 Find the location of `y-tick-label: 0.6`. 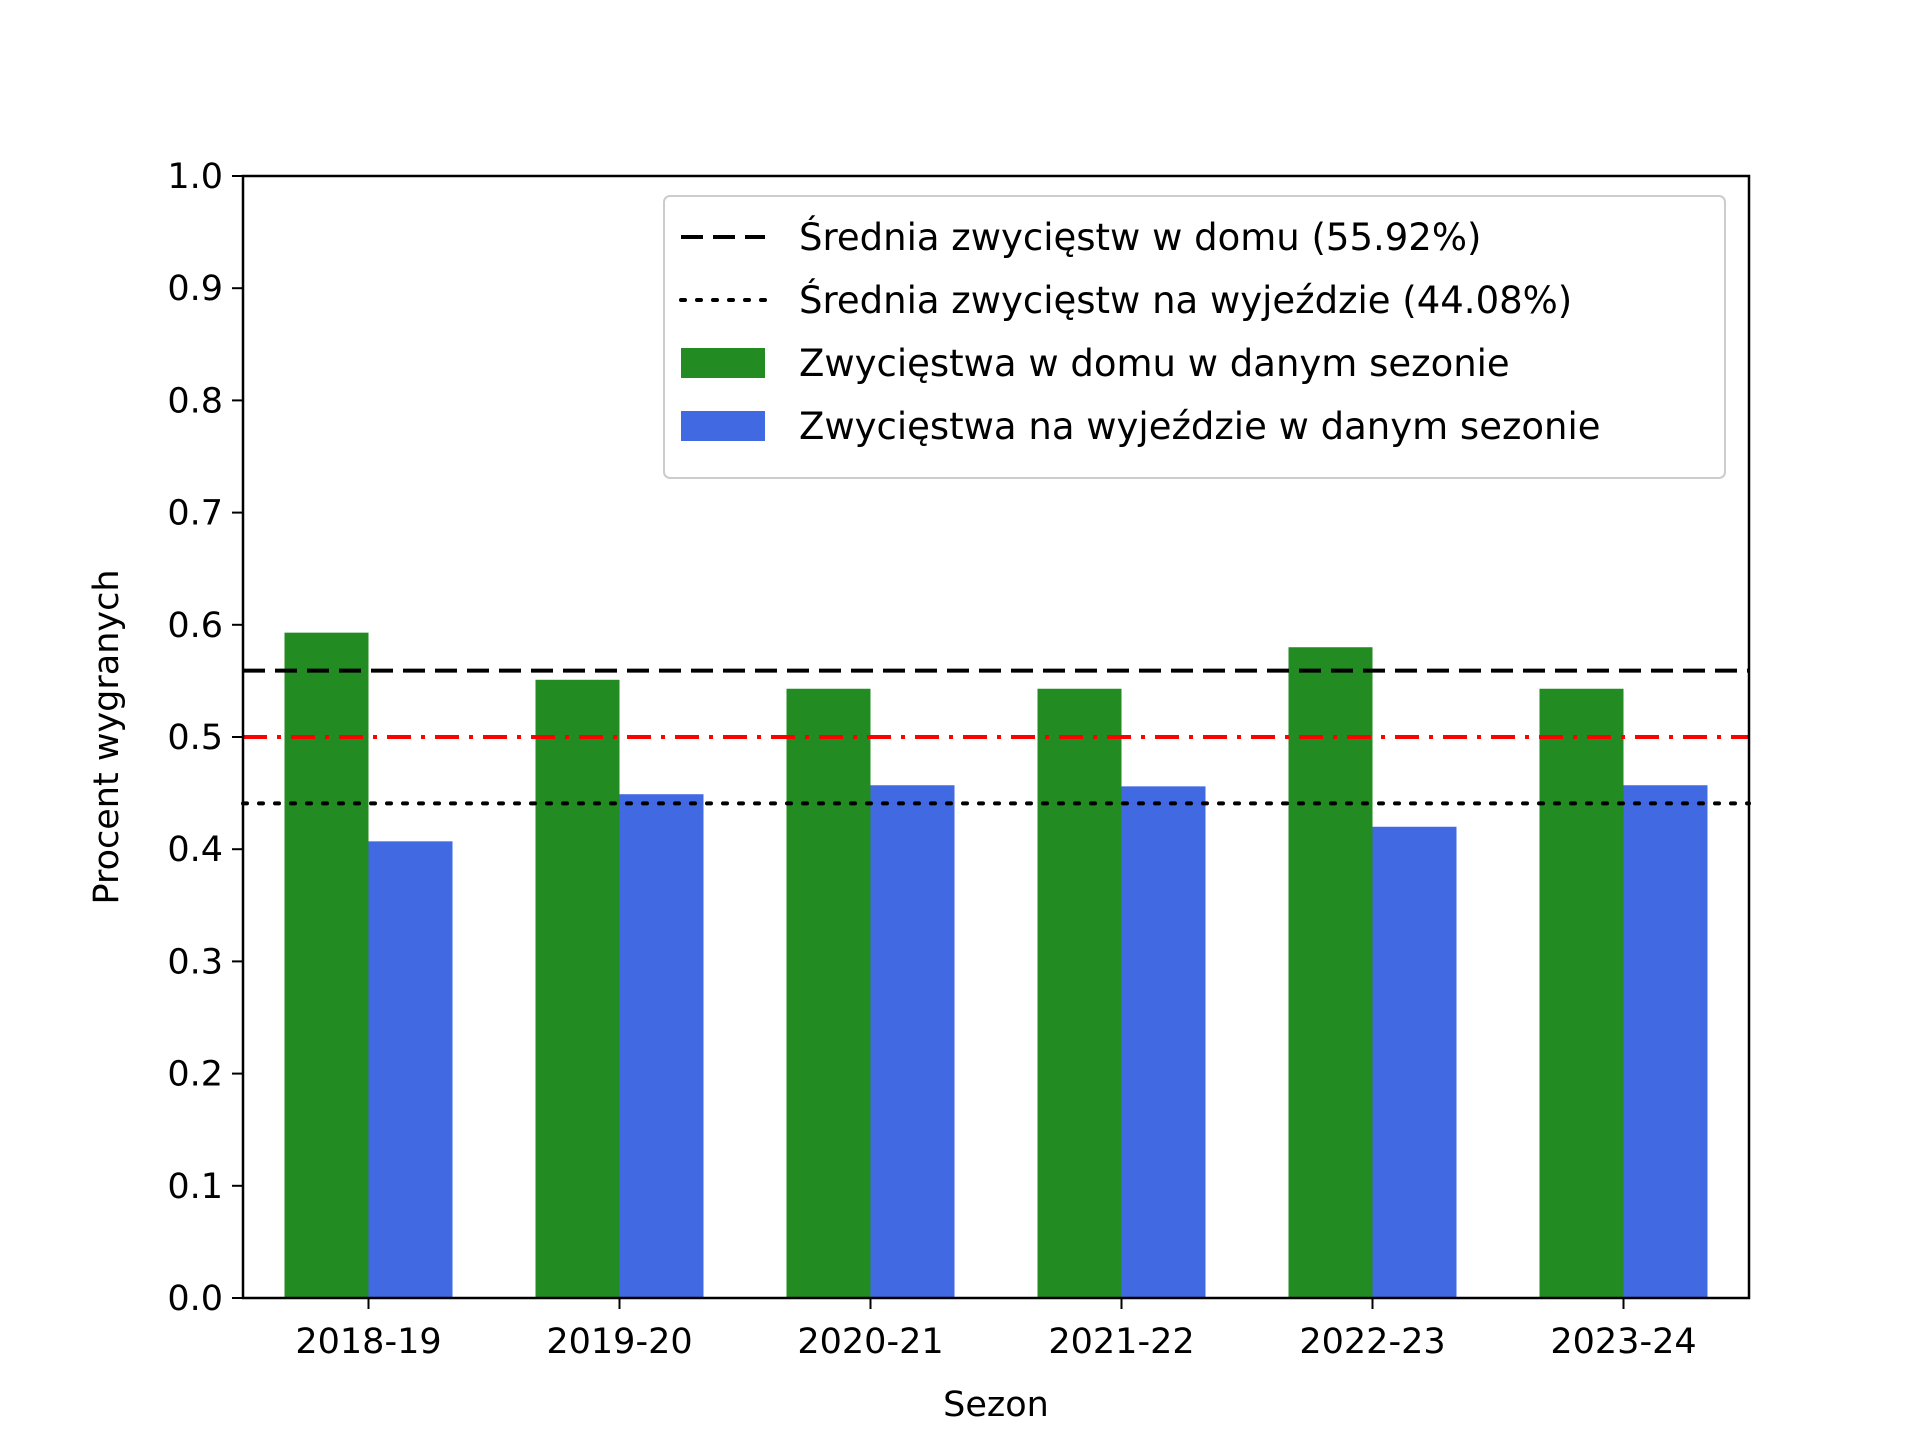

y-tick-label: 0.6 is located at coordinates (195, 626).